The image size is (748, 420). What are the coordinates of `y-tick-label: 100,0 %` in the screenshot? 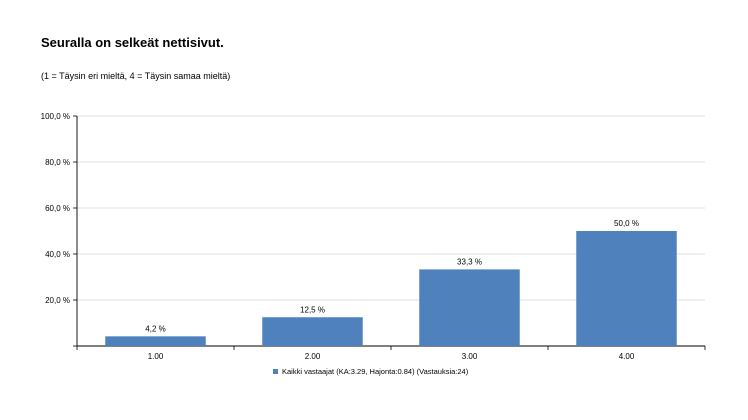 It's located at (55, 116).